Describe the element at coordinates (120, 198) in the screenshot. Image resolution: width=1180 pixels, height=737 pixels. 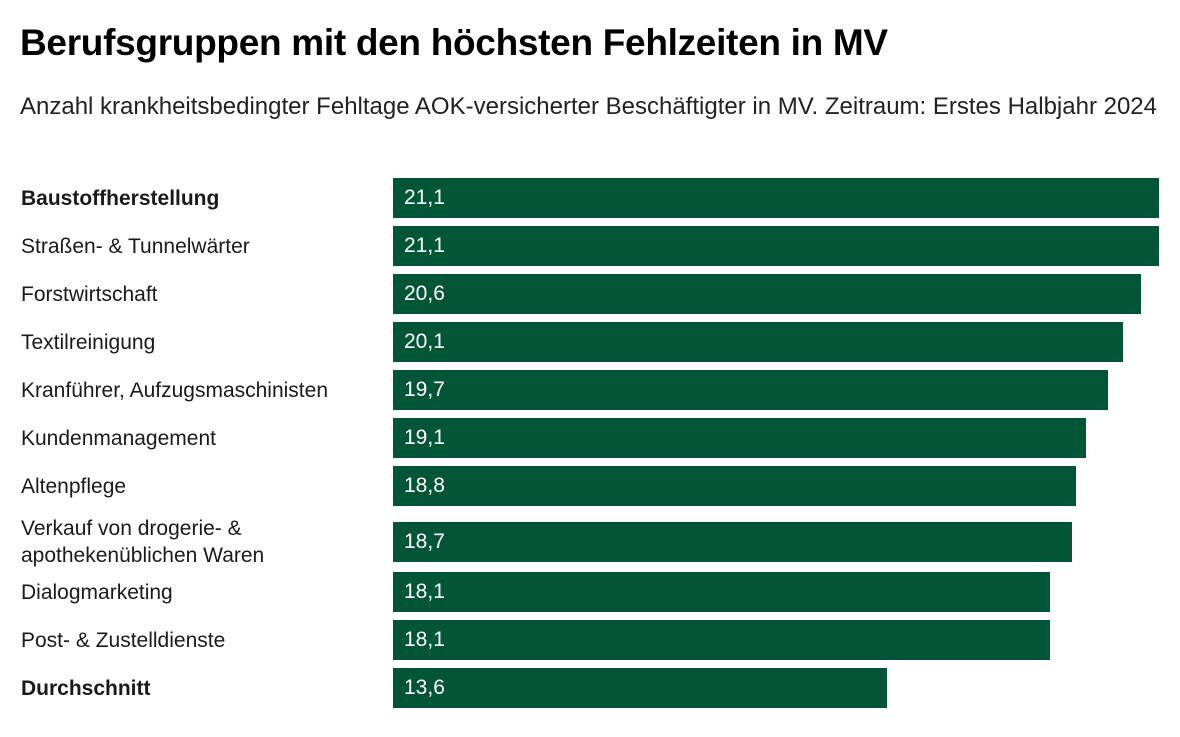
I see `category-label: Baustoffherstellung` at that location.